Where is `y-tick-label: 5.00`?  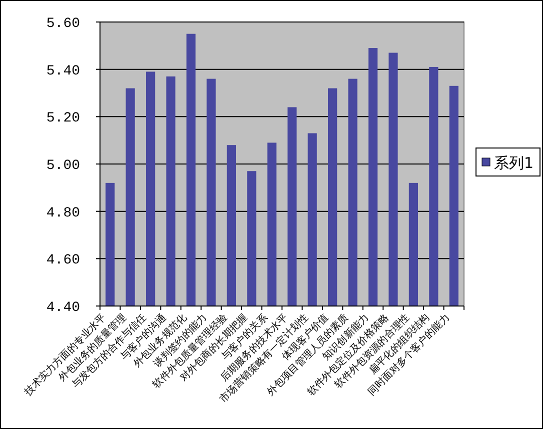
y-tick-label: 5.00 is located at coordinates (63, 166).